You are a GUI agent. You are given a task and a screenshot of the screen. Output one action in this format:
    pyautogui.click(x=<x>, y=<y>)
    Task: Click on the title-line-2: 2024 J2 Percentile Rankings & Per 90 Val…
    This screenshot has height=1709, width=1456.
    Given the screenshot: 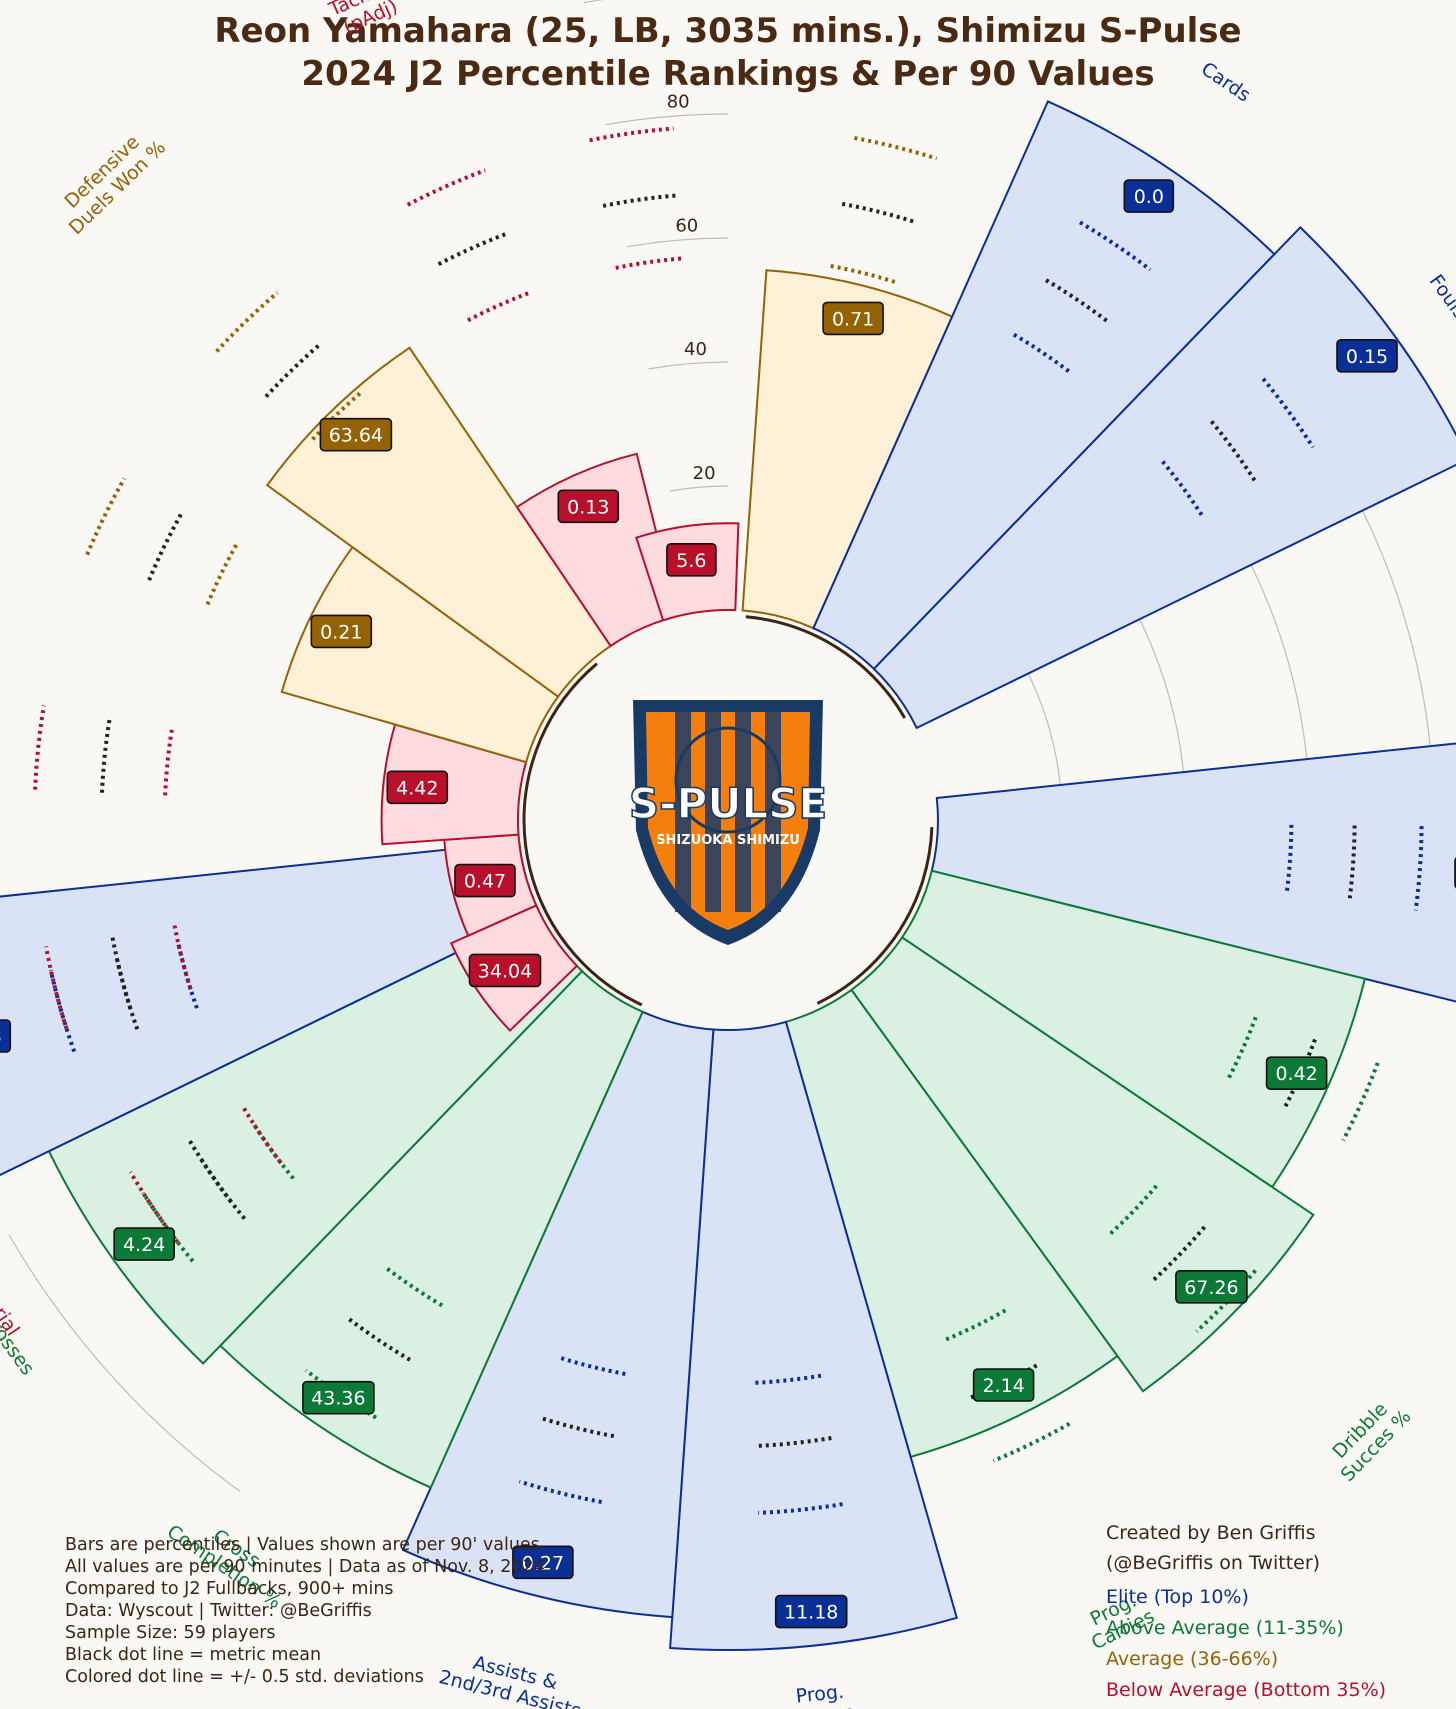 What is the action you would take?
    pyautogui.click(x=728, y=74)
    